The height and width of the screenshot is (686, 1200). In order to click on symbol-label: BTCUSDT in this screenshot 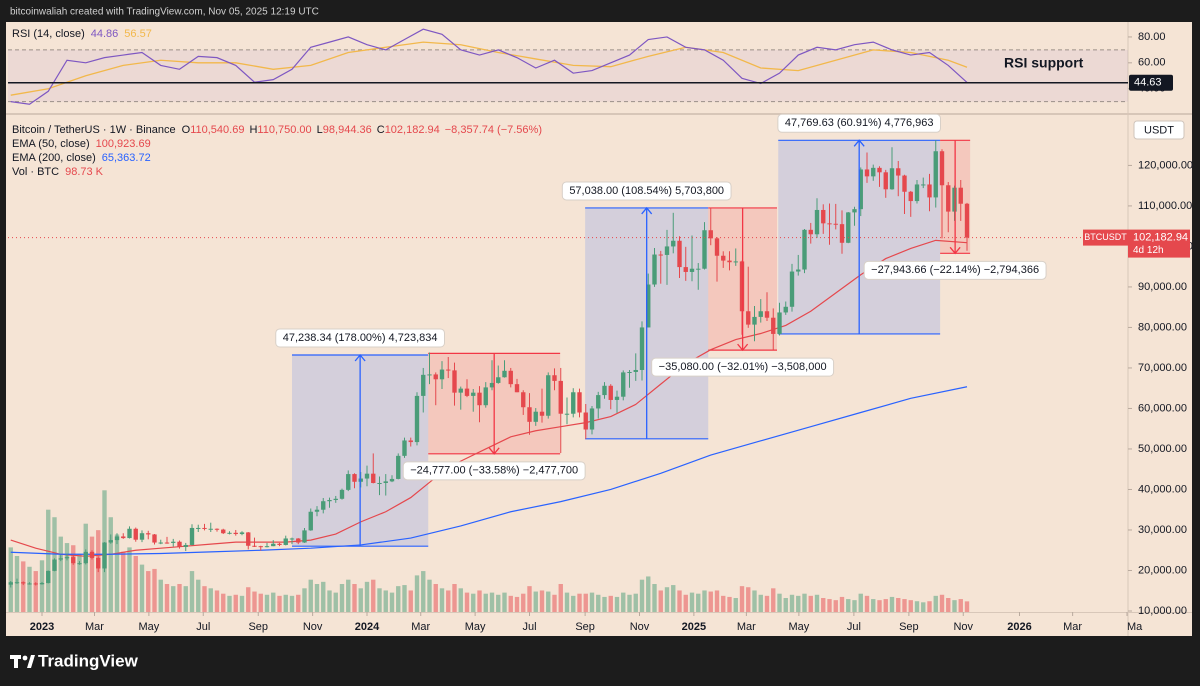, I will do `click(1105, 237)`.